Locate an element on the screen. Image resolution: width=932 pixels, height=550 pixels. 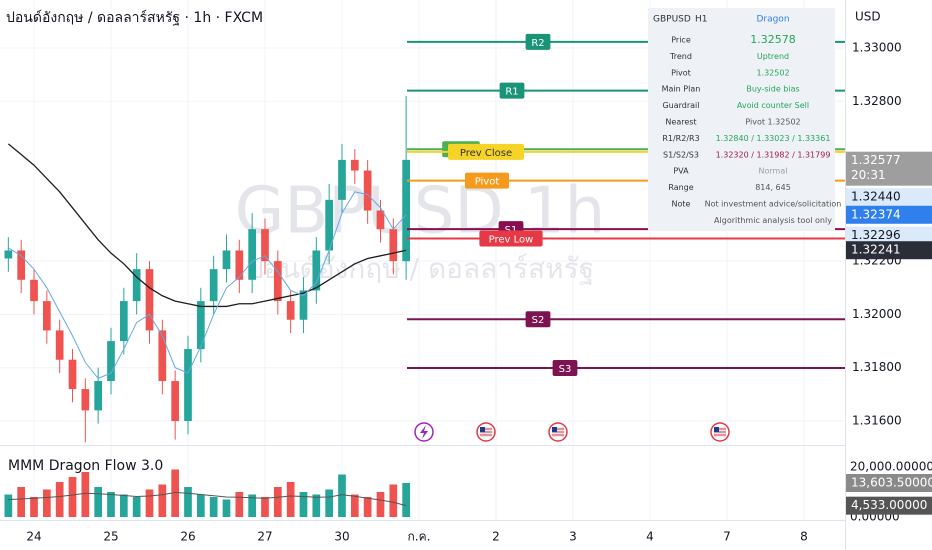
volume-pane is located at coordinates (207, 493).